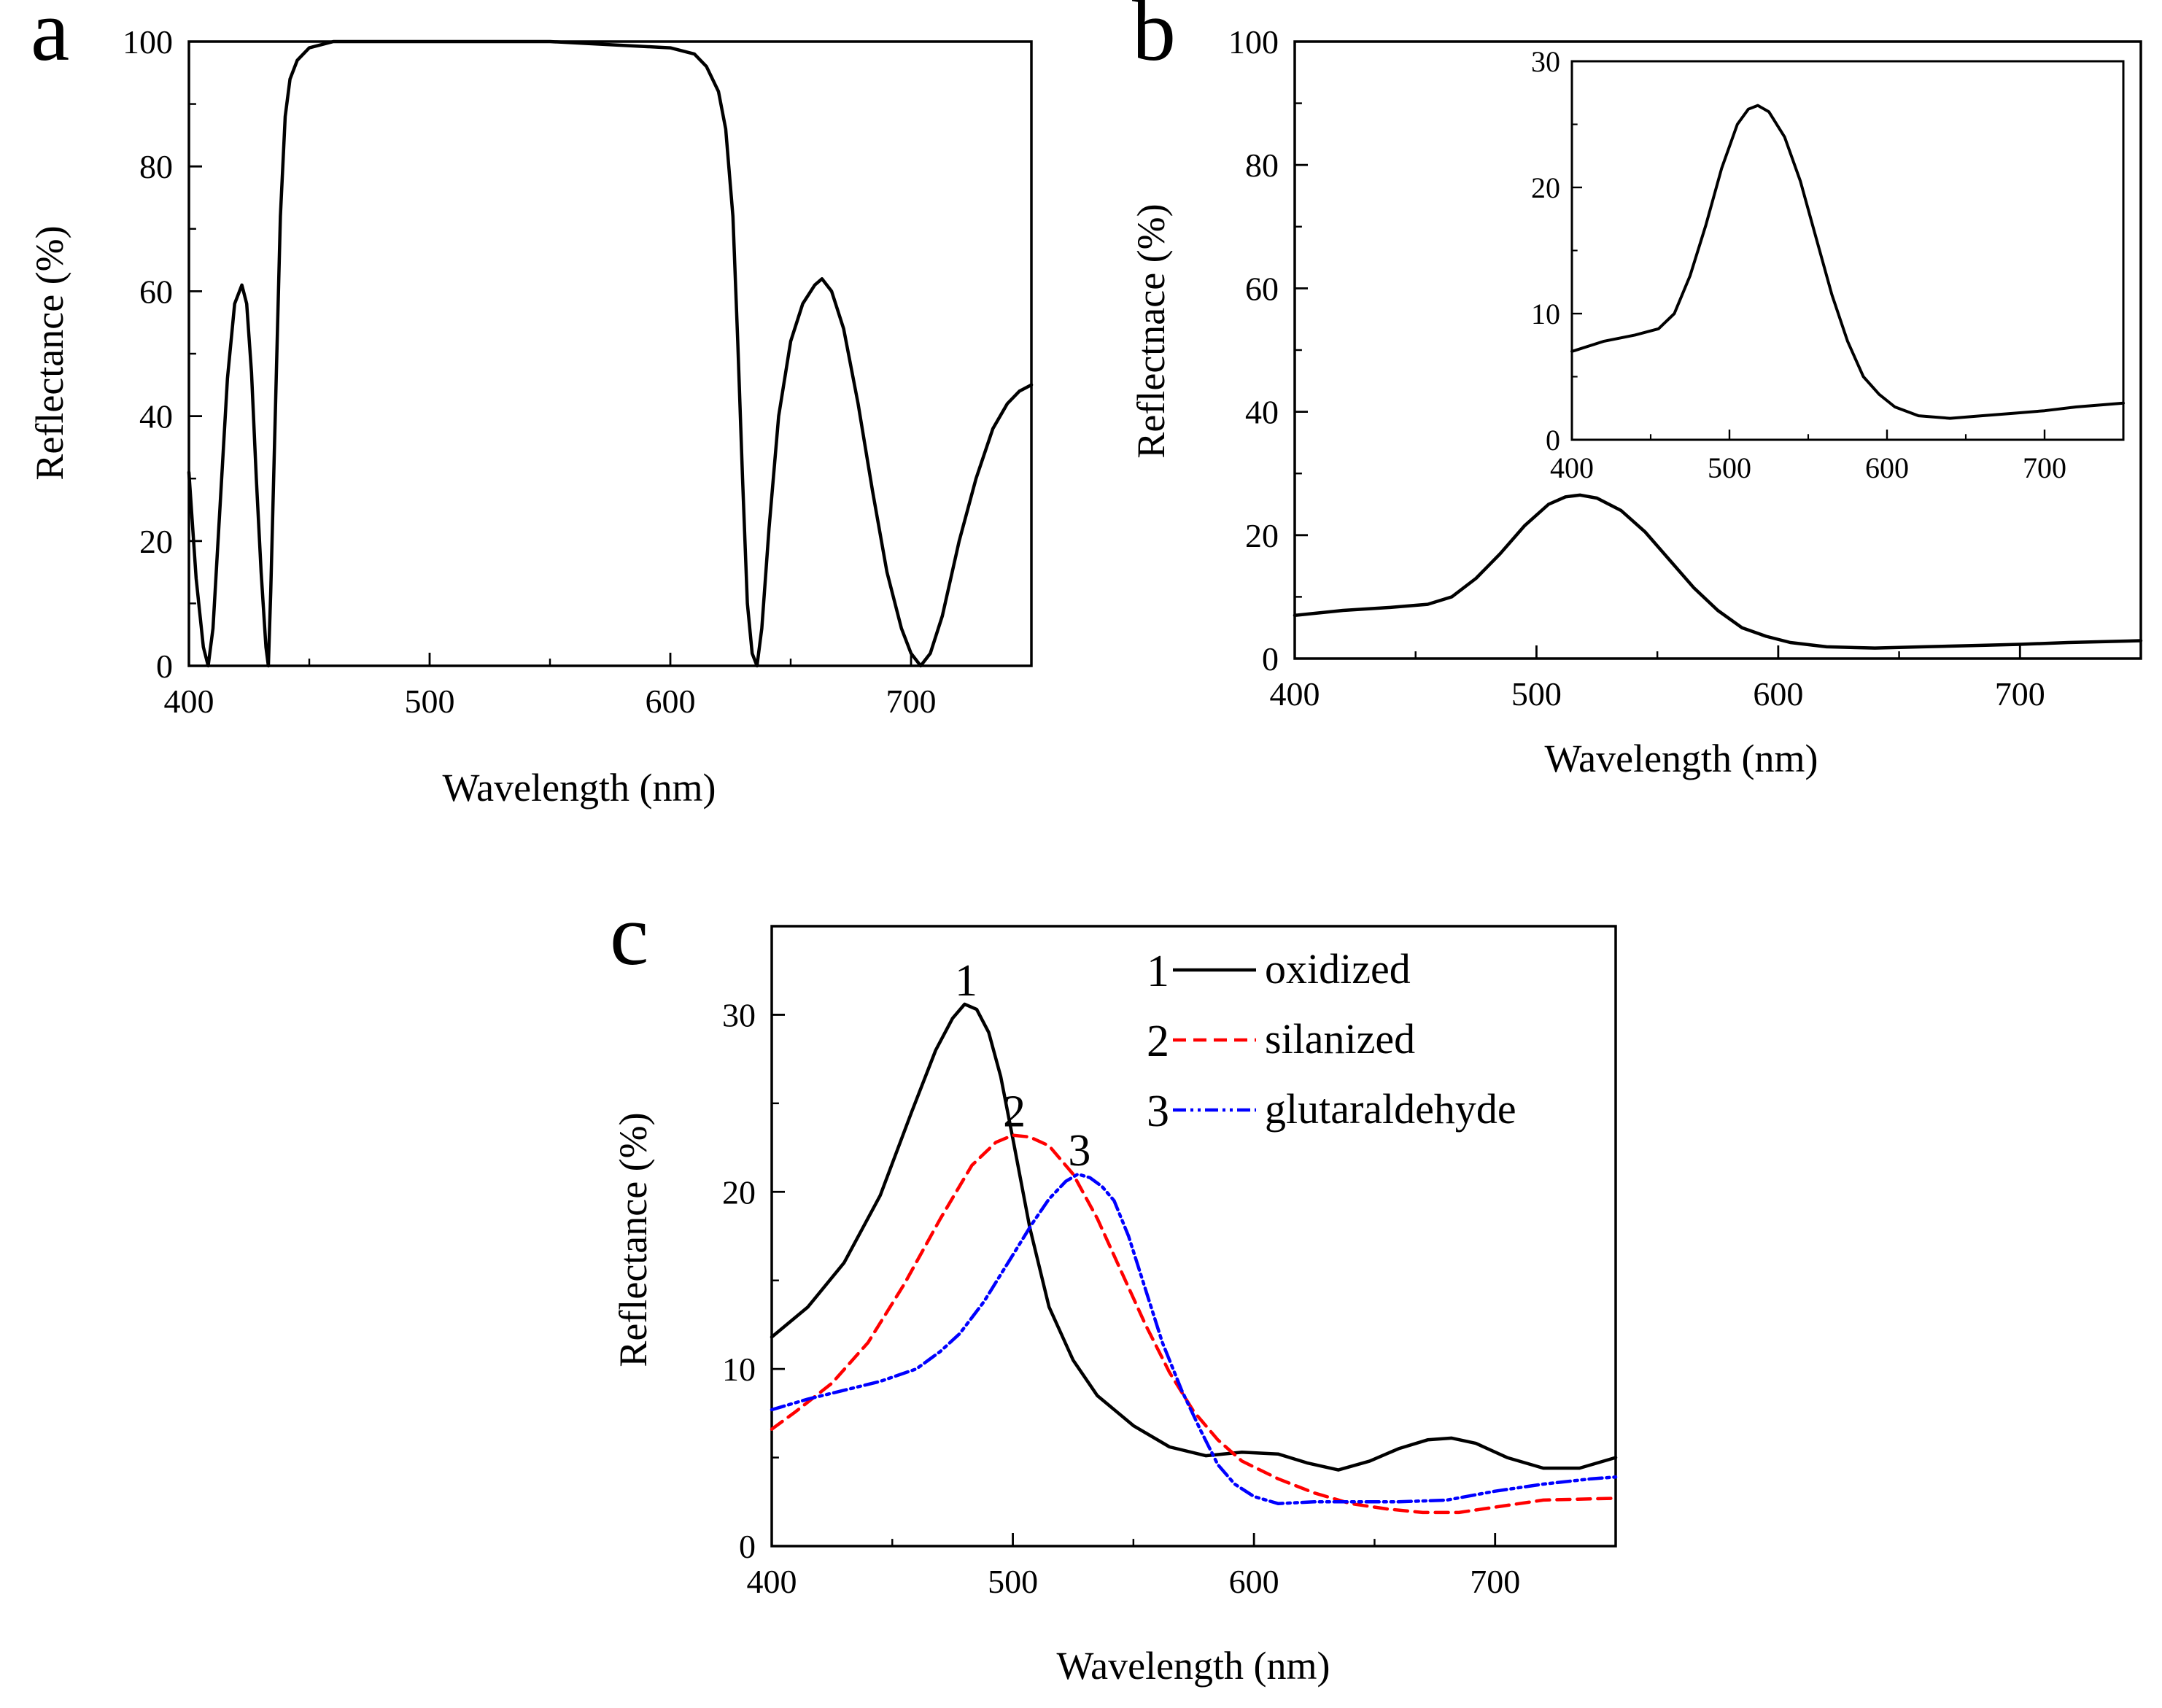  Describe the element at coordinates (1495, 1582) in the screenshot. I see `panel-c-x-tick-label: 700` at that location.